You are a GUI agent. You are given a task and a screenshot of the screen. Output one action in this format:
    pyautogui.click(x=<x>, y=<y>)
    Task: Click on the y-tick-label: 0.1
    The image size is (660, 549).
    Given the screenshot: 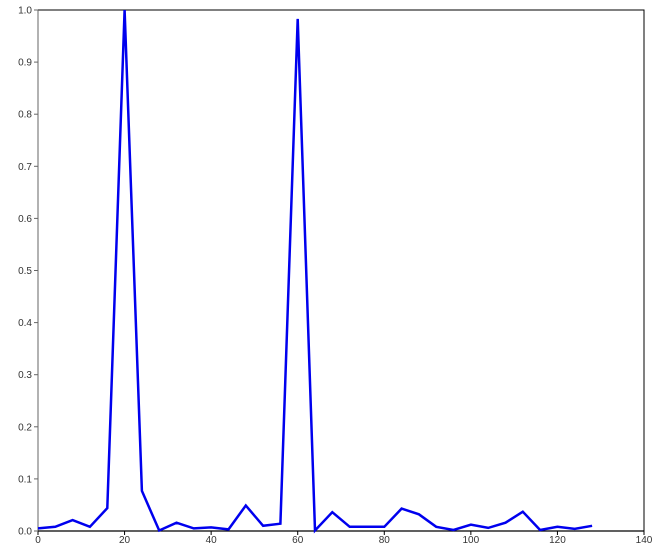 What is the action you would take?
    pyautogui.click(x=25, y=479)
    